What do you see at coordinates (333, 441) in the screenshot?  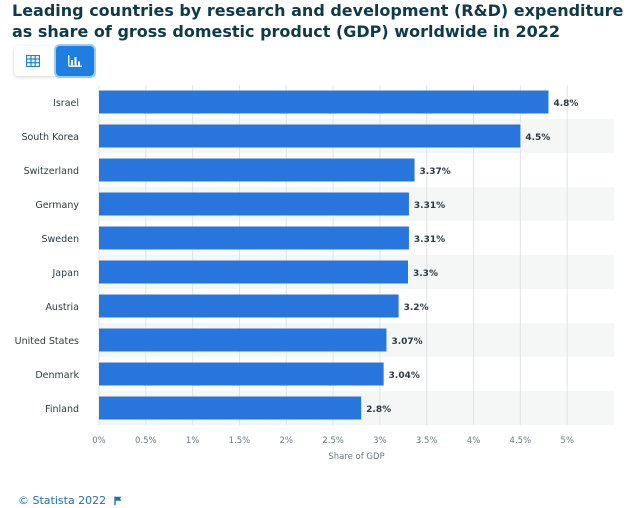 I see `x-tick-label: 2.5%` at bounding box center [333, 441].